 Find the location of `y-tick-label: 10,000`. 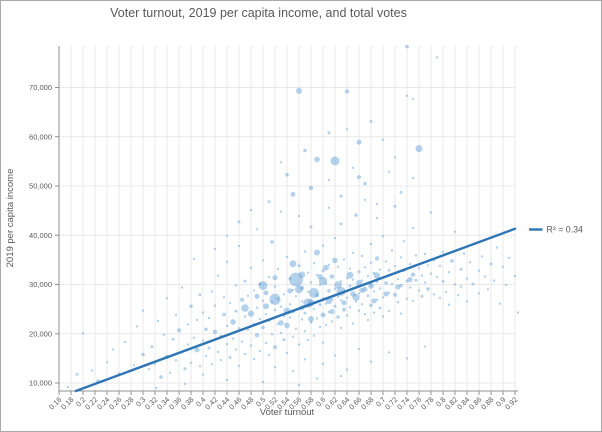

y-tick-label: 10,000 is located at coordinates (40, 383).